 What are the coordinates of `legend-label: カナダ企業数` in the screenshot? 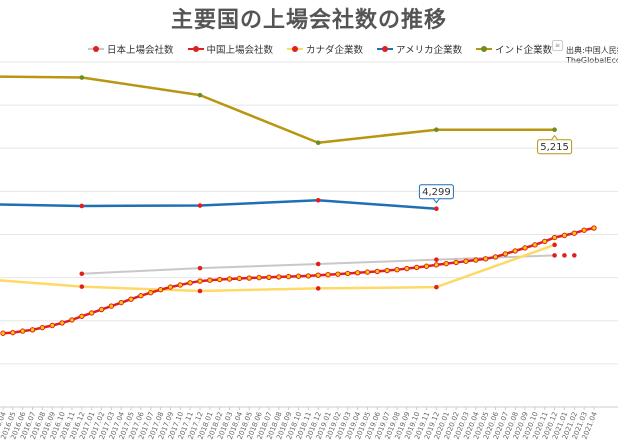 It's located at (335, 50).